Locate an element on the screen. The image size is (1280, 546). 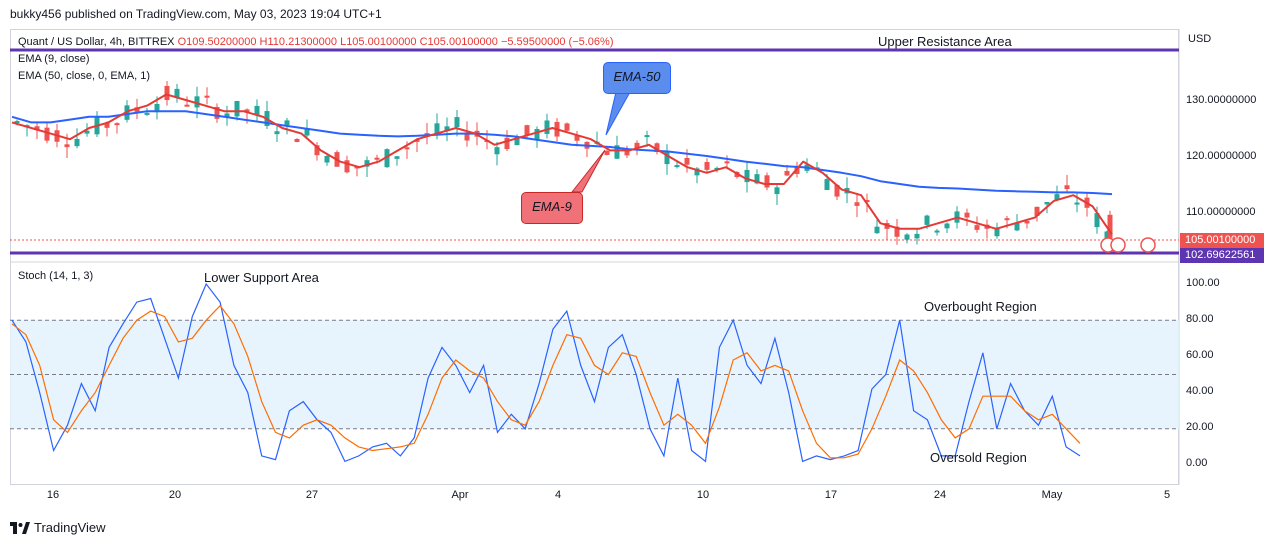
stoch-tick: 80.00 is located at coordinates (1200, 319).